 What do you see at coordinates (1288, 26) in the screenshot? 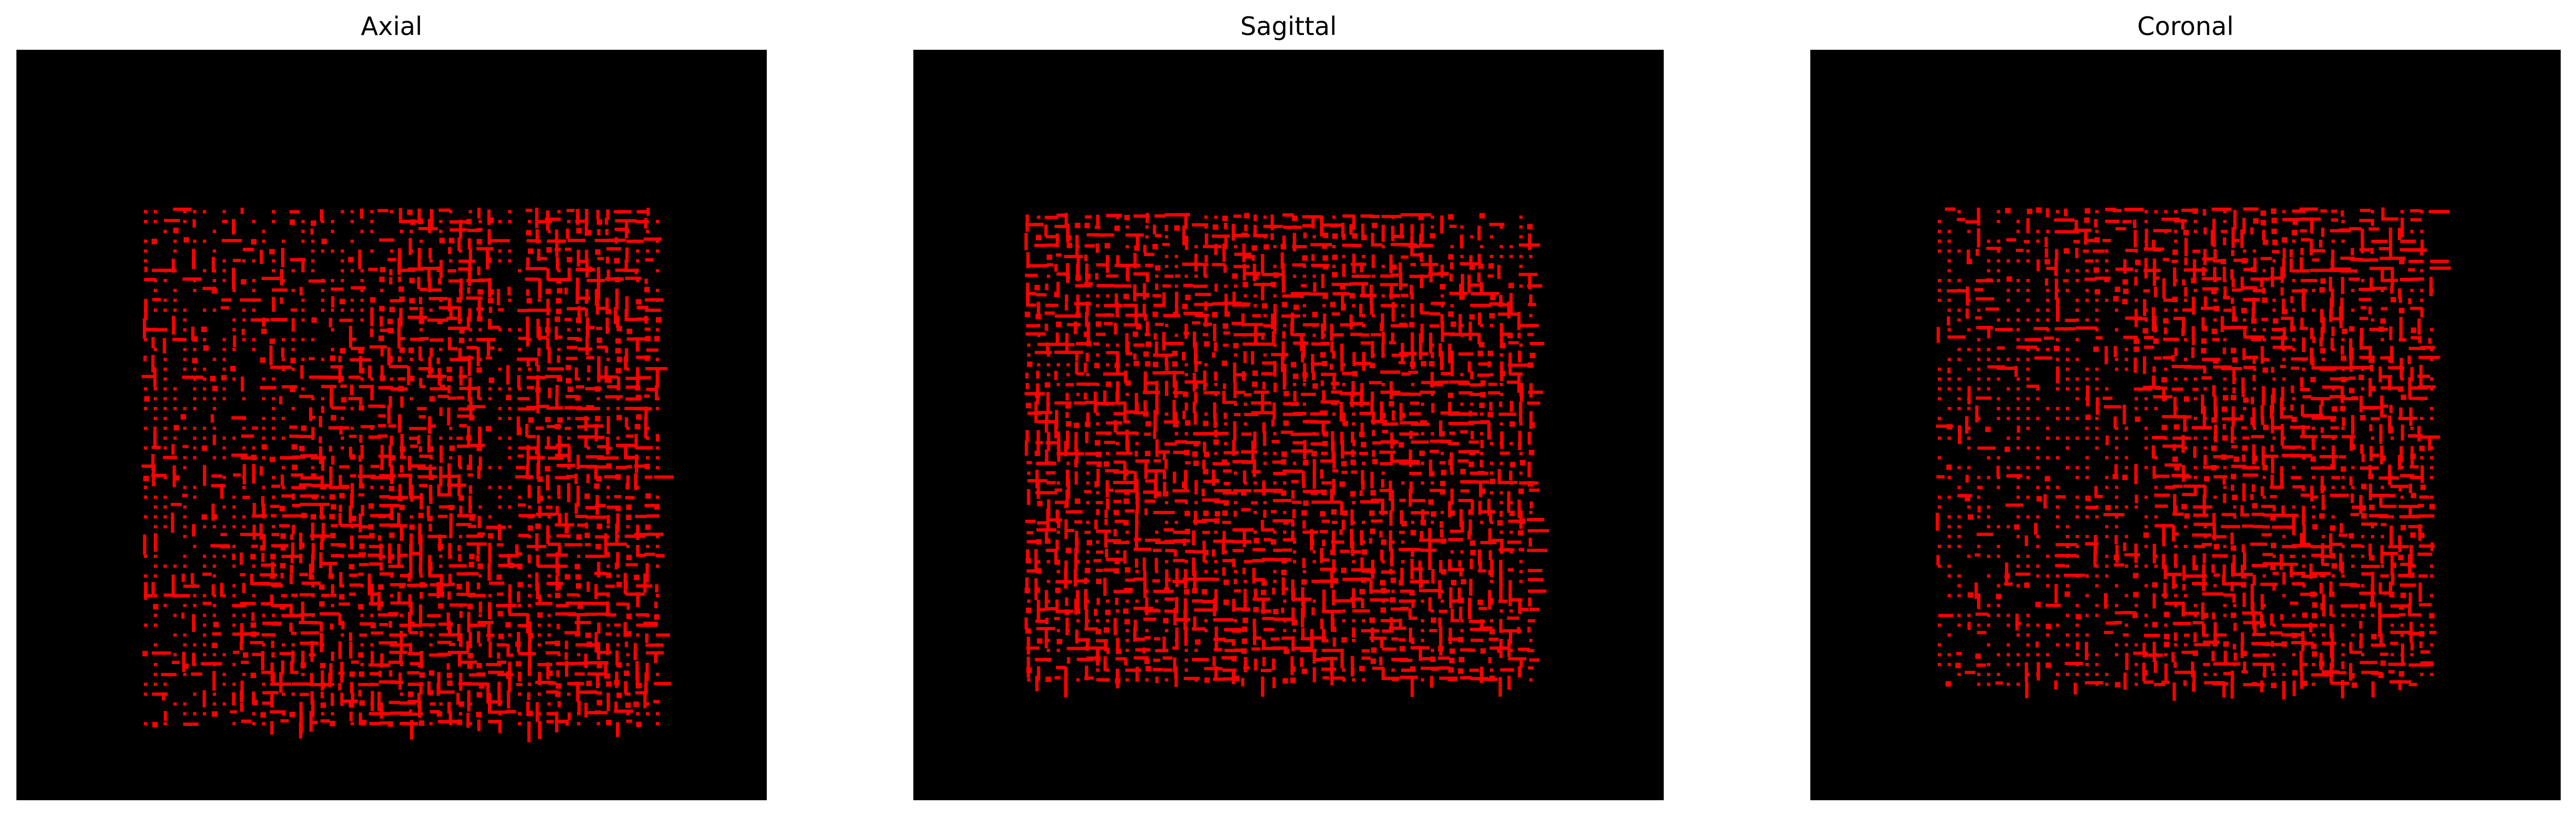
I see `sagittal-title: Sagittal` at bounding box center [1288, 26].